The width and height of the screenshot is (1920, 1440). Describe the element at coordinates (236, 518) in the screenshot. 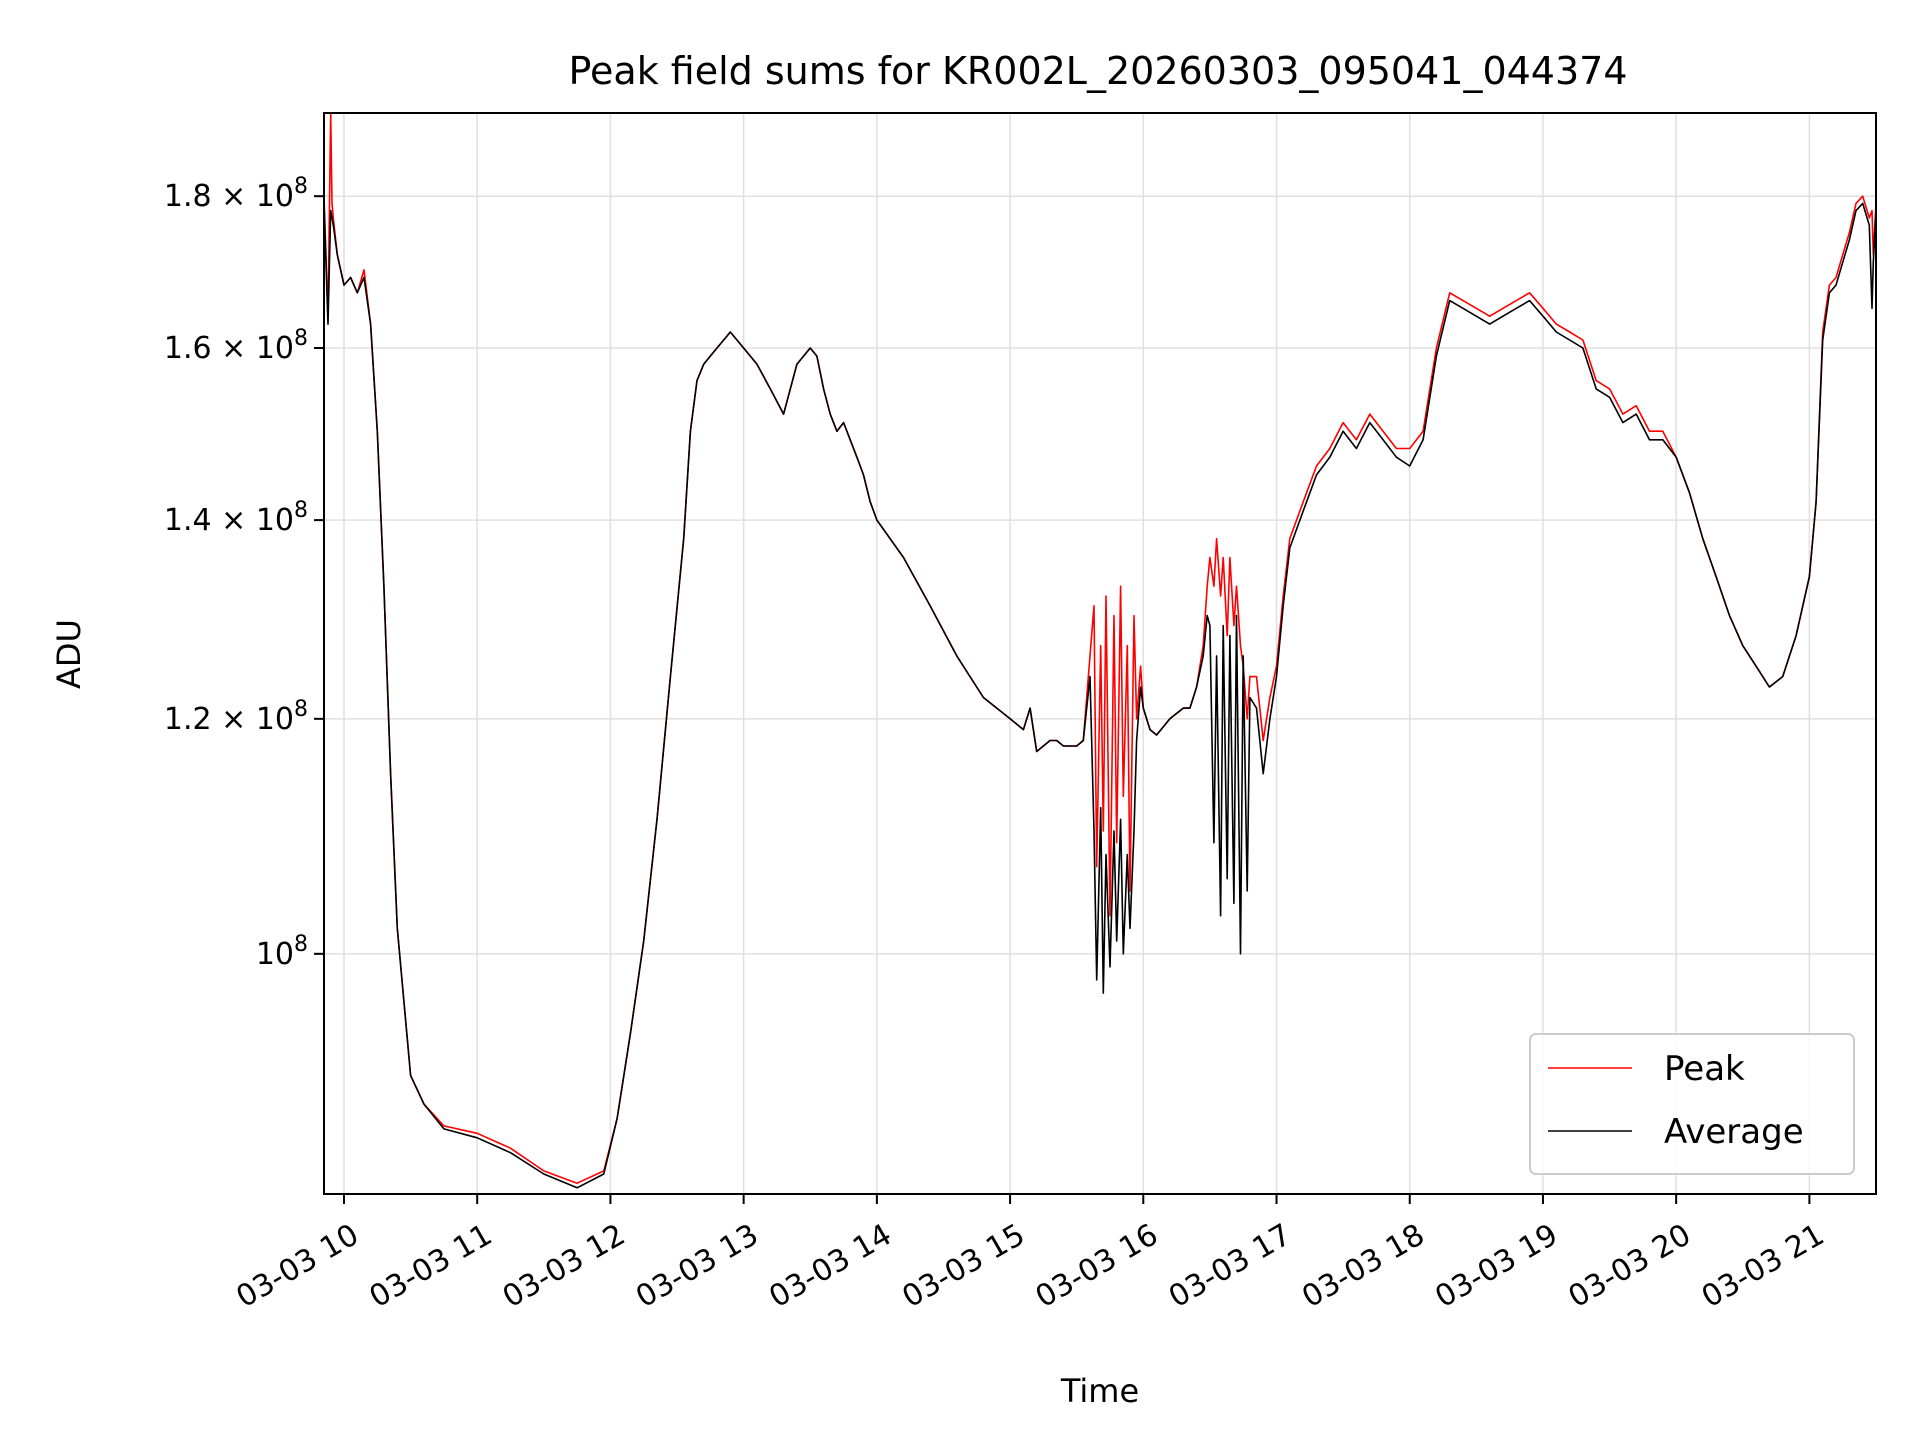

I see `y-tick-label: 1.4 × 108` at that location.